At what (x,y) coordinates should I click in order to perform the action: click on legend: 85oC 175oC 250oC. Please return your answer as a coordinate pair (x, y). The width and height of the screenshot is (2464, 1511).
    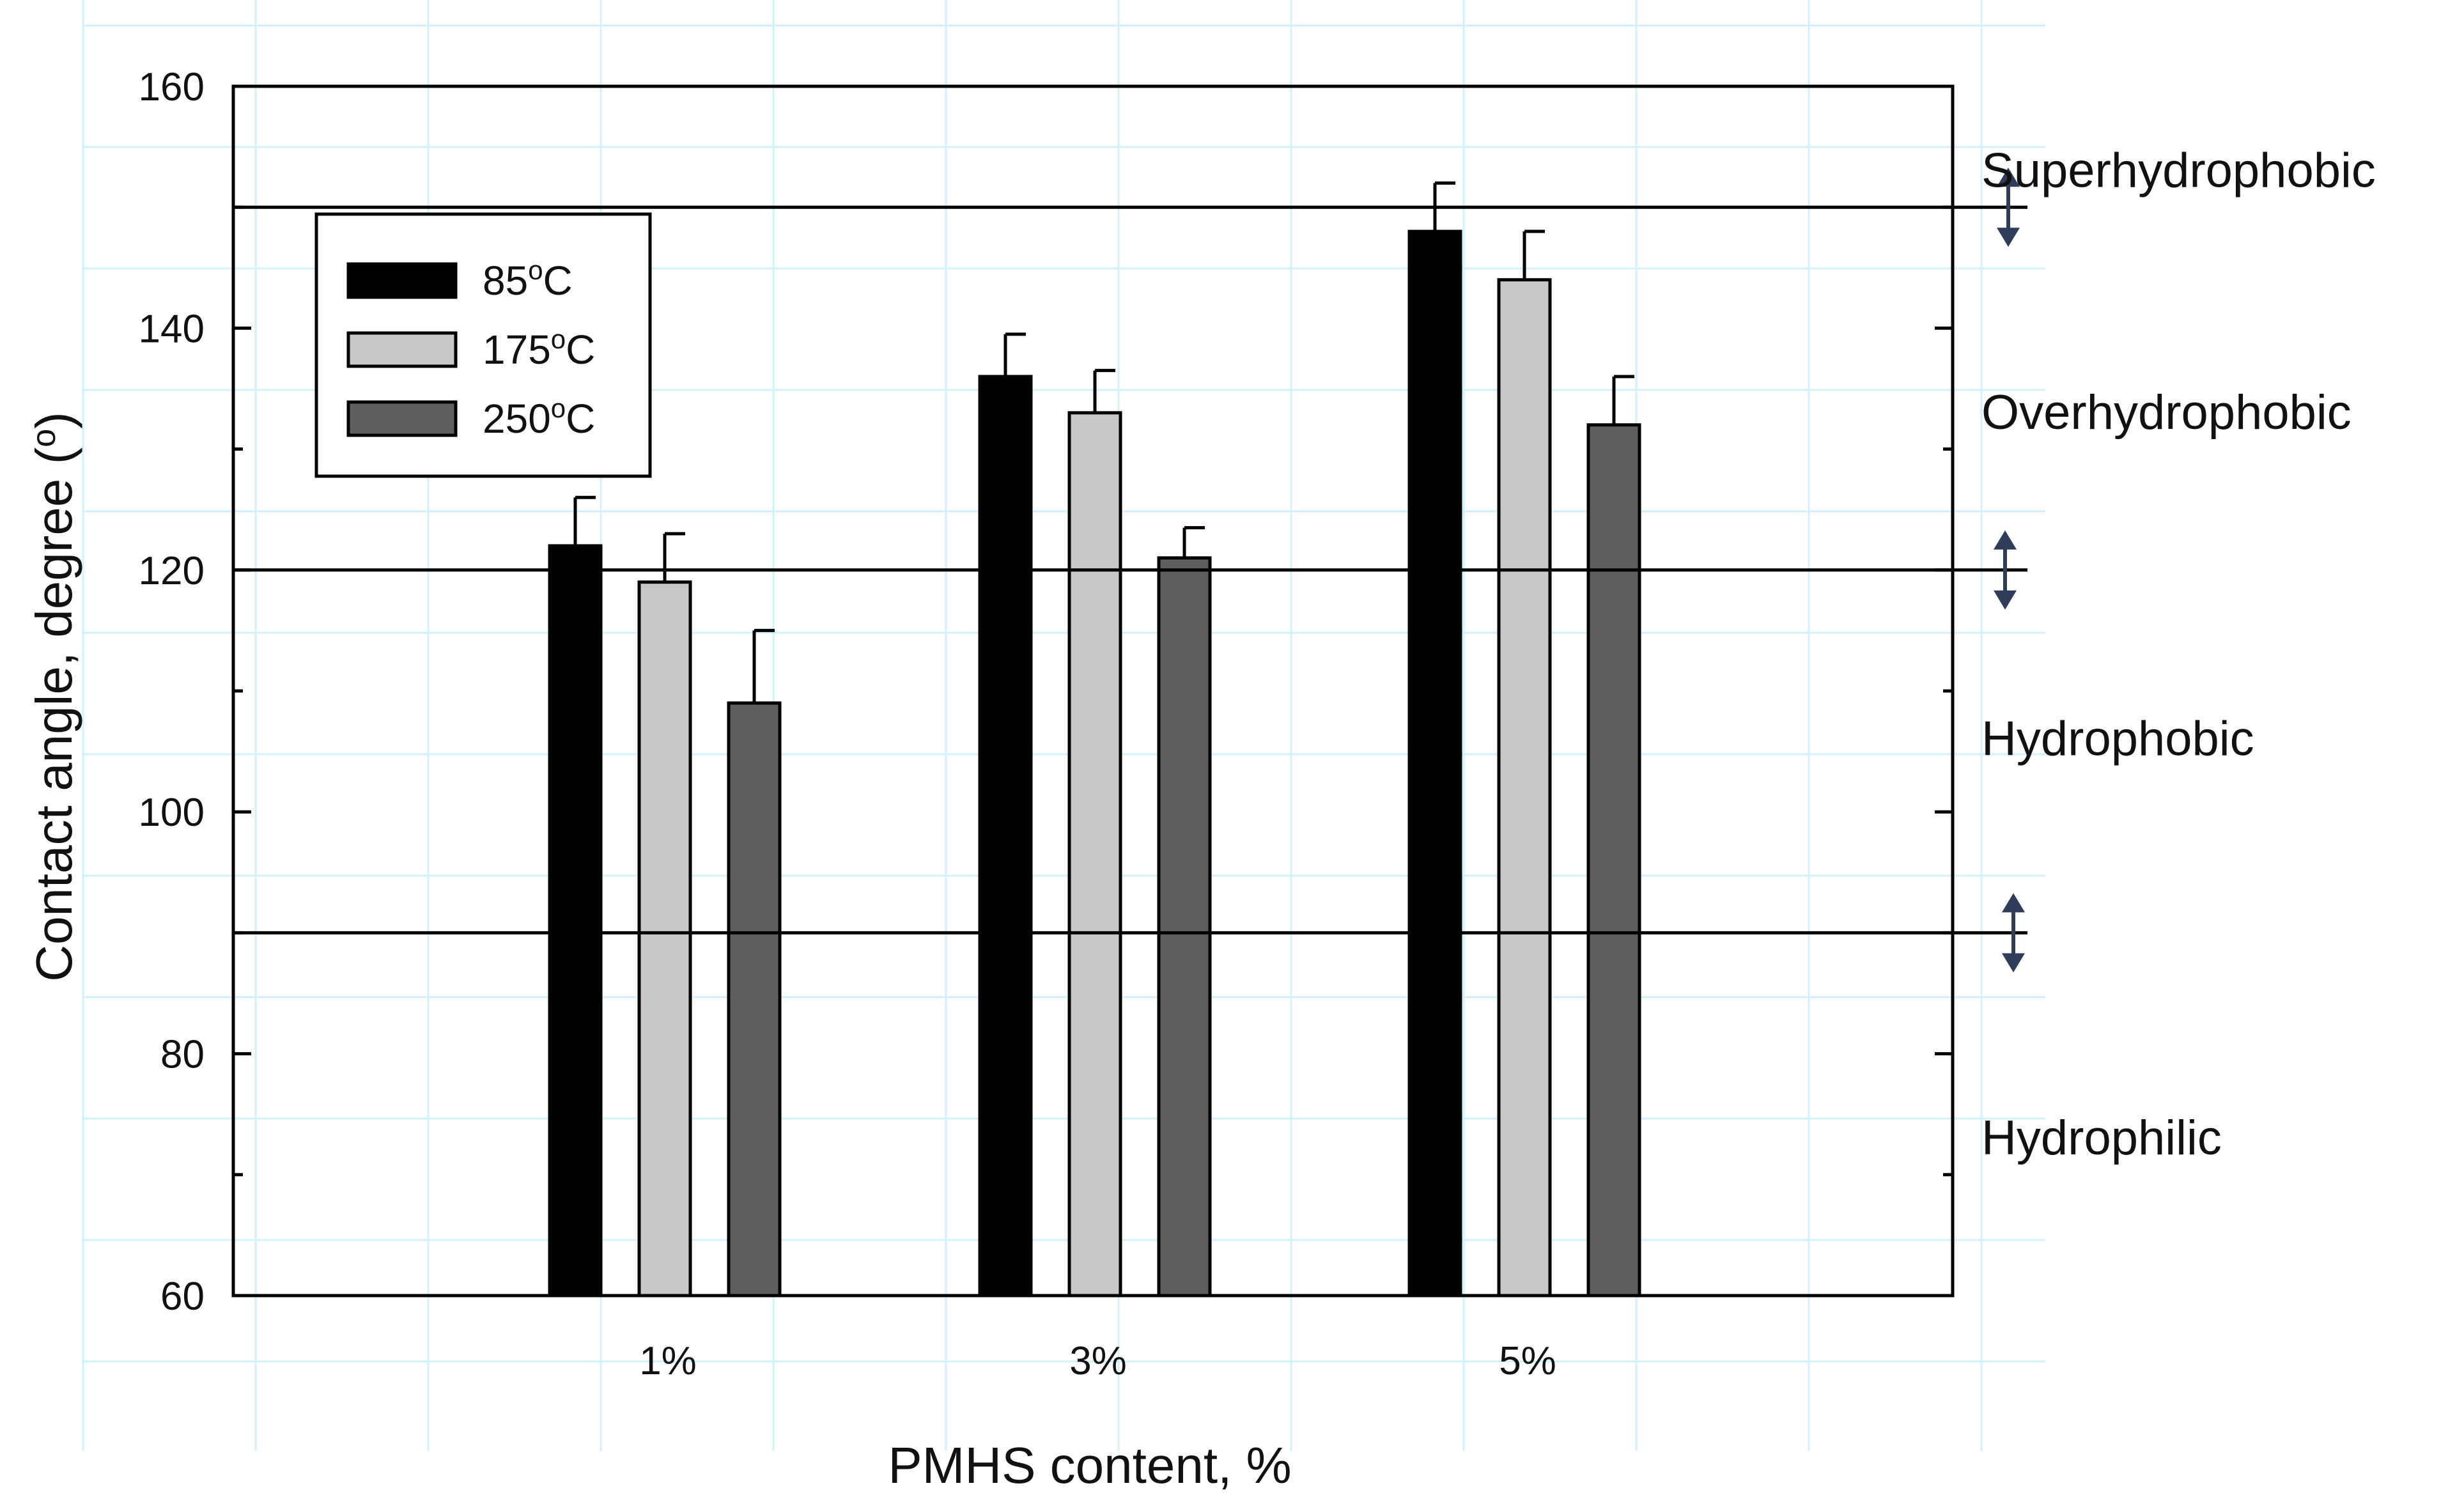
    Looking at the image, I should click on (483, 345).